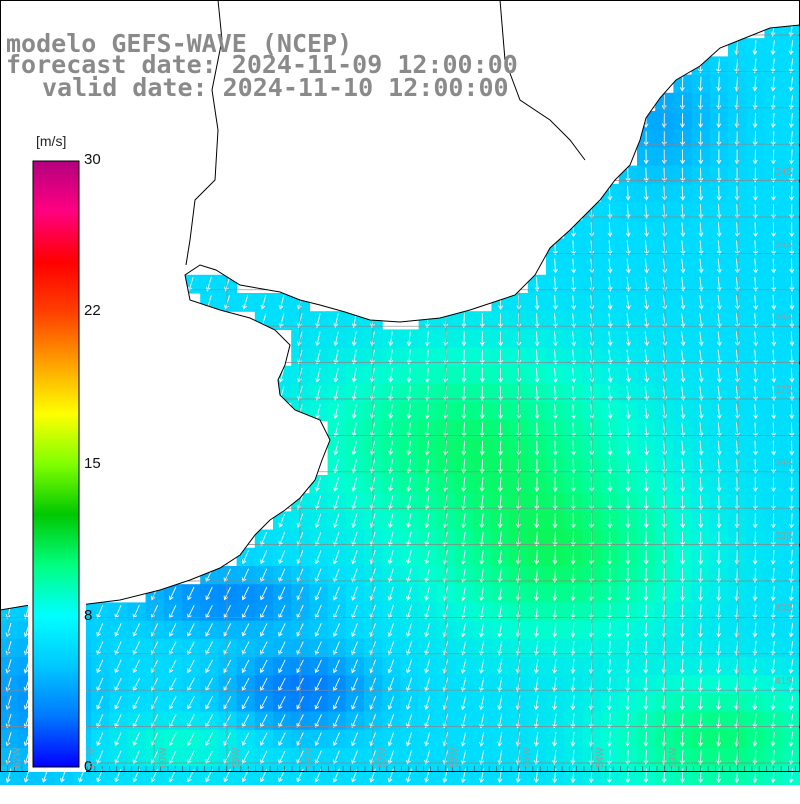 The width and height of the screenshot is (800, 804). Describe the element at coordinates (784, 317) in the screenshot. I see `lat-label-36s: 36S` at that location.